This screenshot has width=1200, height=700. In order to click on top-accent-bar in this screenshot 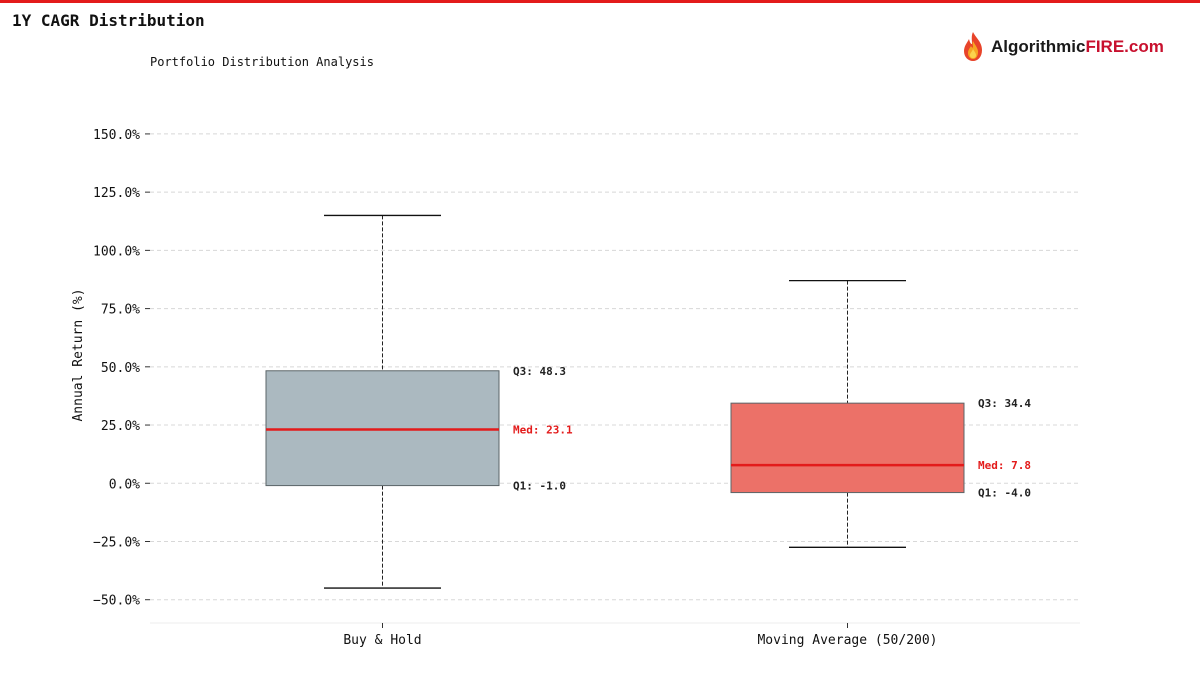, I will do `click(600, 1)`.